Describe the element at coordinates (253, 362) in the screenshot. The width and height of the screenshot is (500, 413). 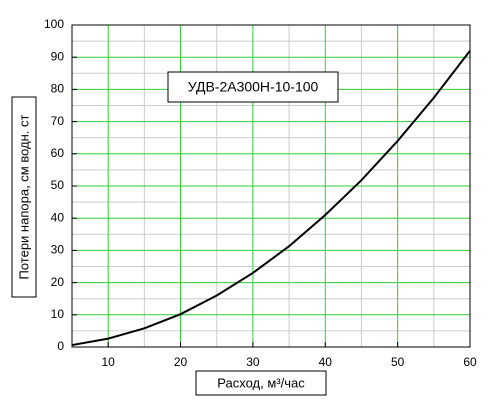
I see `x-tick-label: 30` at that location.